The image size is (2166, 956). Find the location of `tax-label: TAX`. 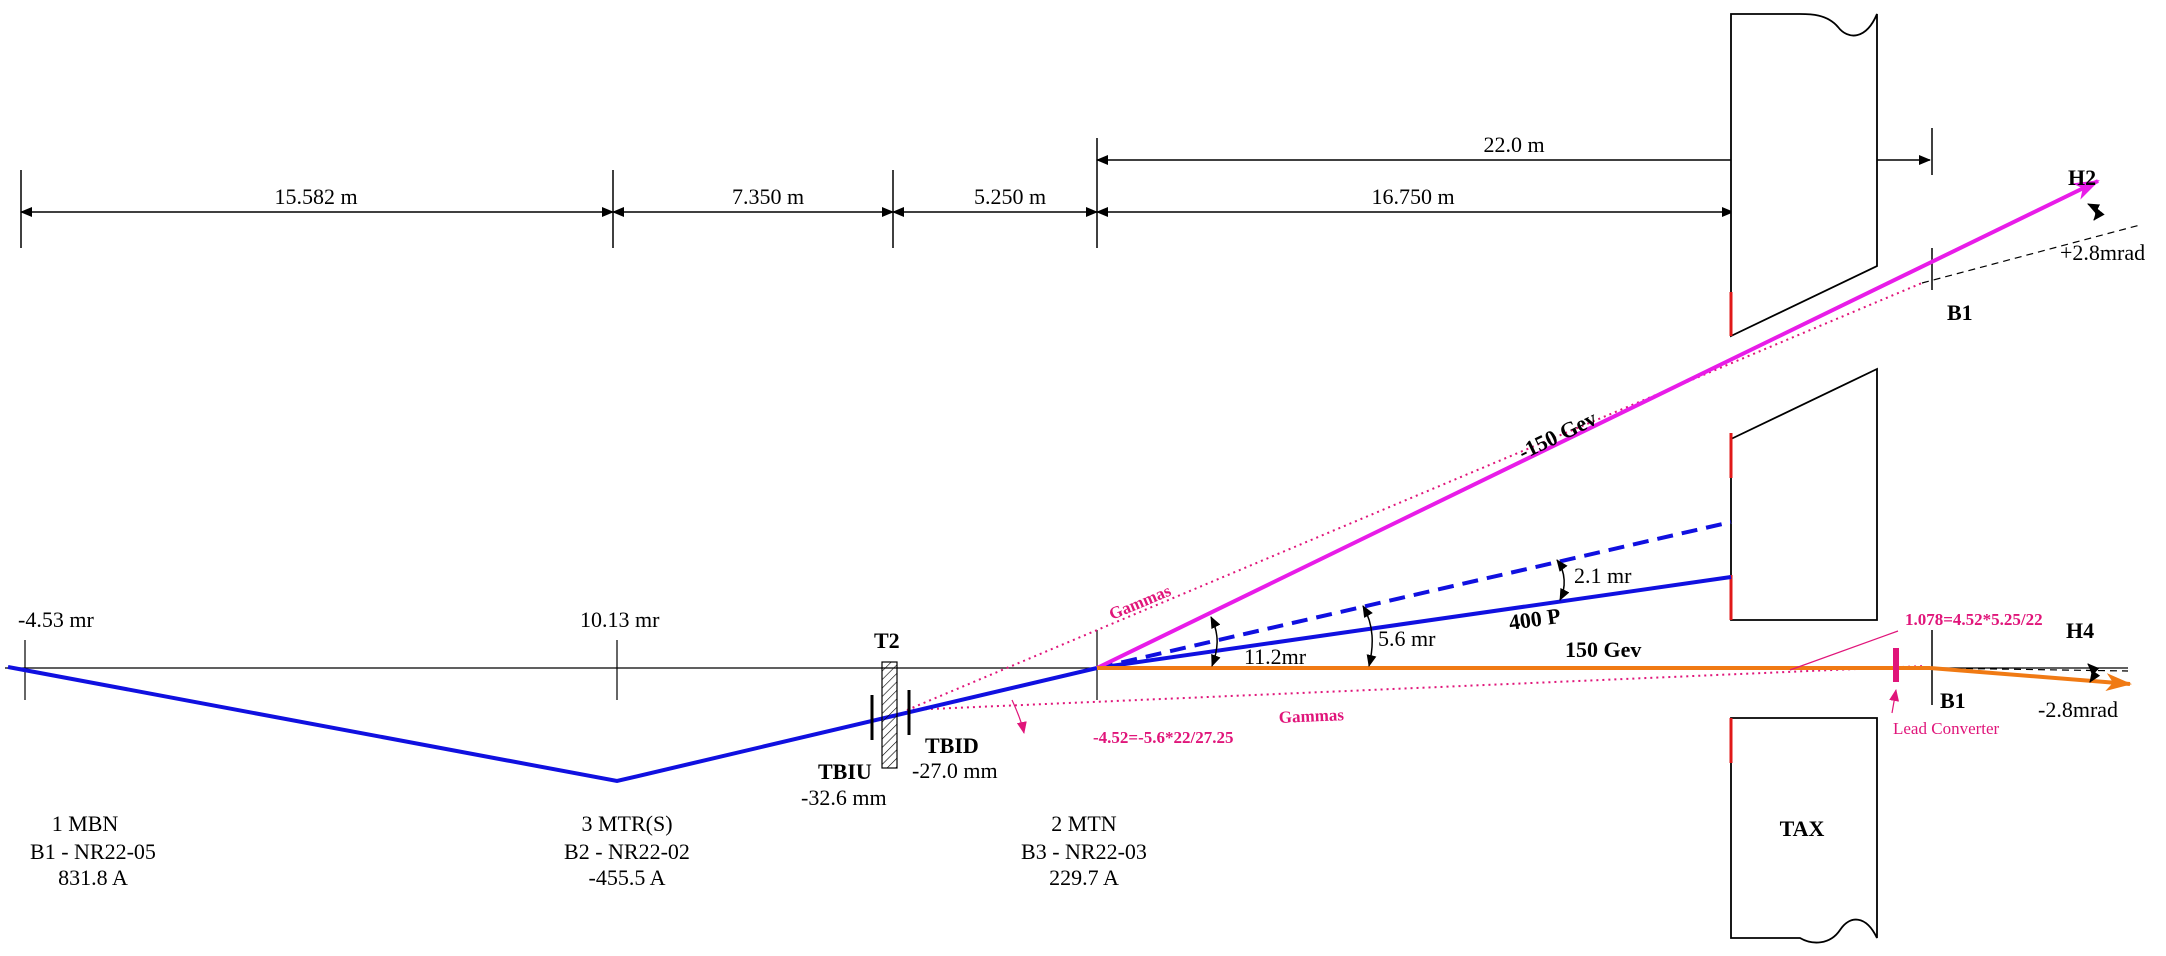

tax-label: TAX is located at coordinates (1802, 828).